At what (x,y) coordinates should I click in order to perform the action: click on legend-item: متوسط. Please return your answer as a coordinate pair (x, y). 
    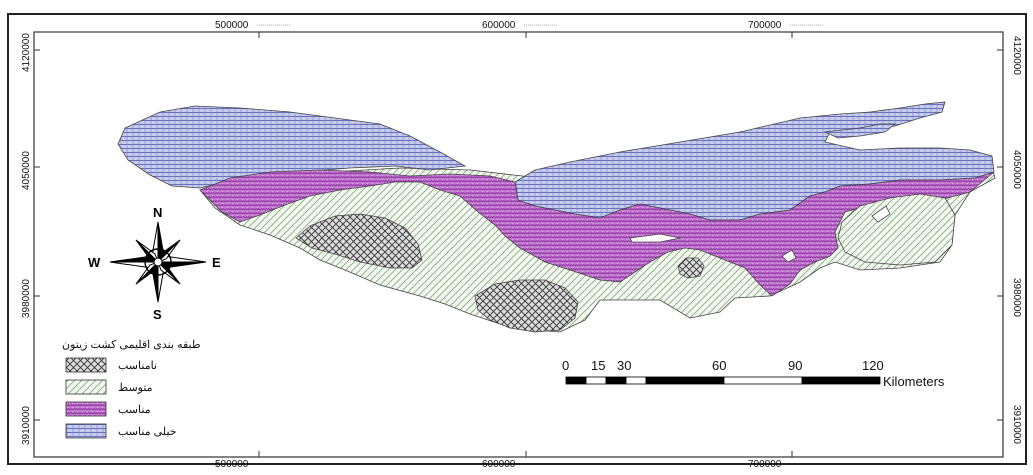
    Looking at the image, I should click on (109, 387).